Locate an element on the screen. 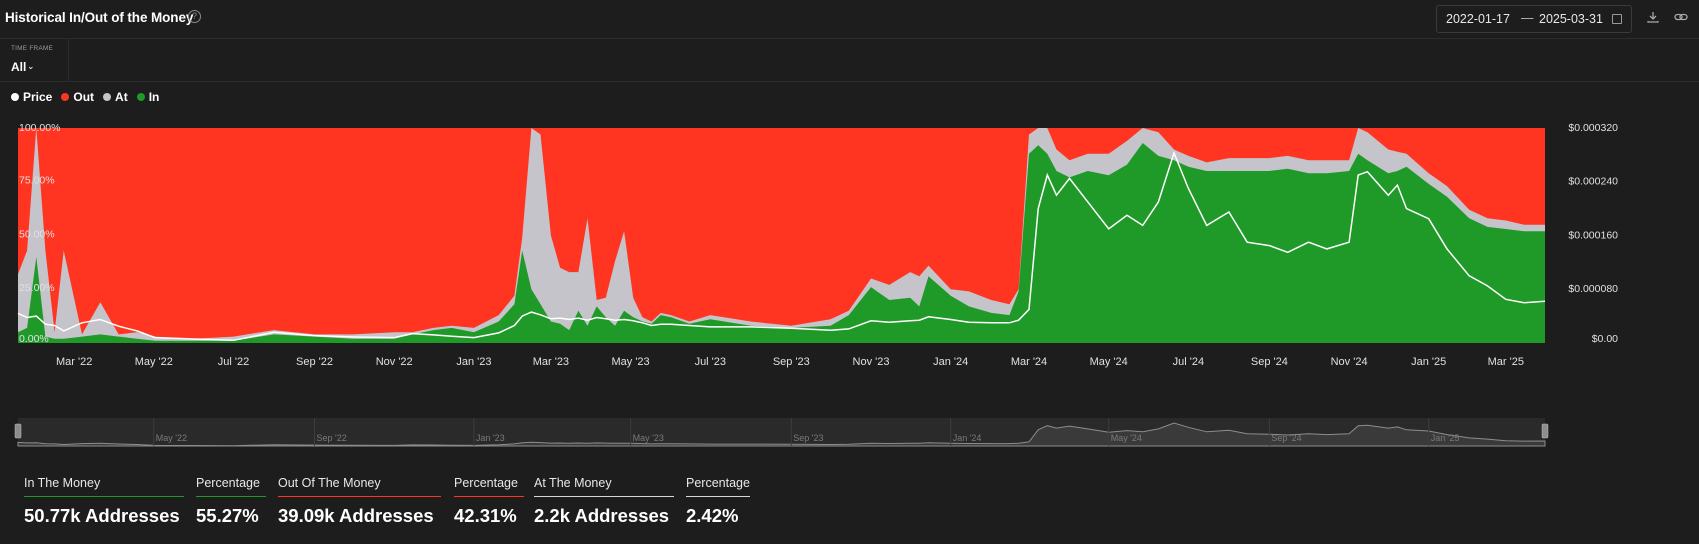 Image resolution: width=1699 pixels, height=544 pixels. date-start: 2022-01-17 is located at coordinates (1478, 19).